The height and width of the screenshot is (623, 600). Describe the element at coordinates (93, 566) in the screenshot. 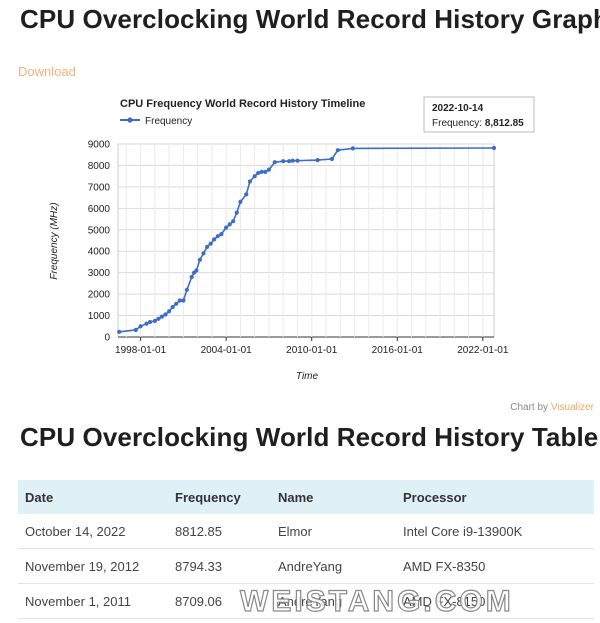

I see `cell-date: November 19, 2012` at that location.